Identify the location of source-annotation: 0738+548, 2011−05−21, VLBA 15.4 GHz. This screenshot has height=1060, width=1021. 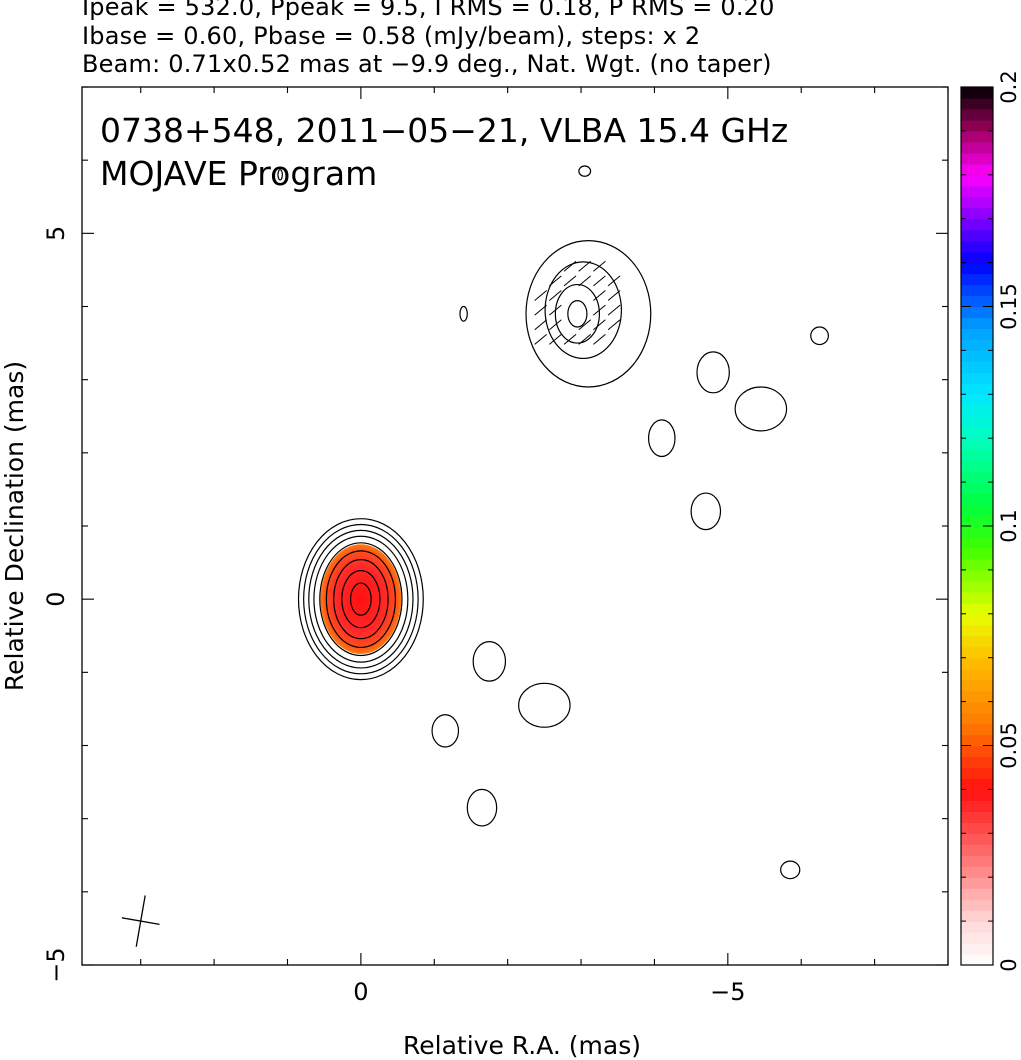
(444, 130).